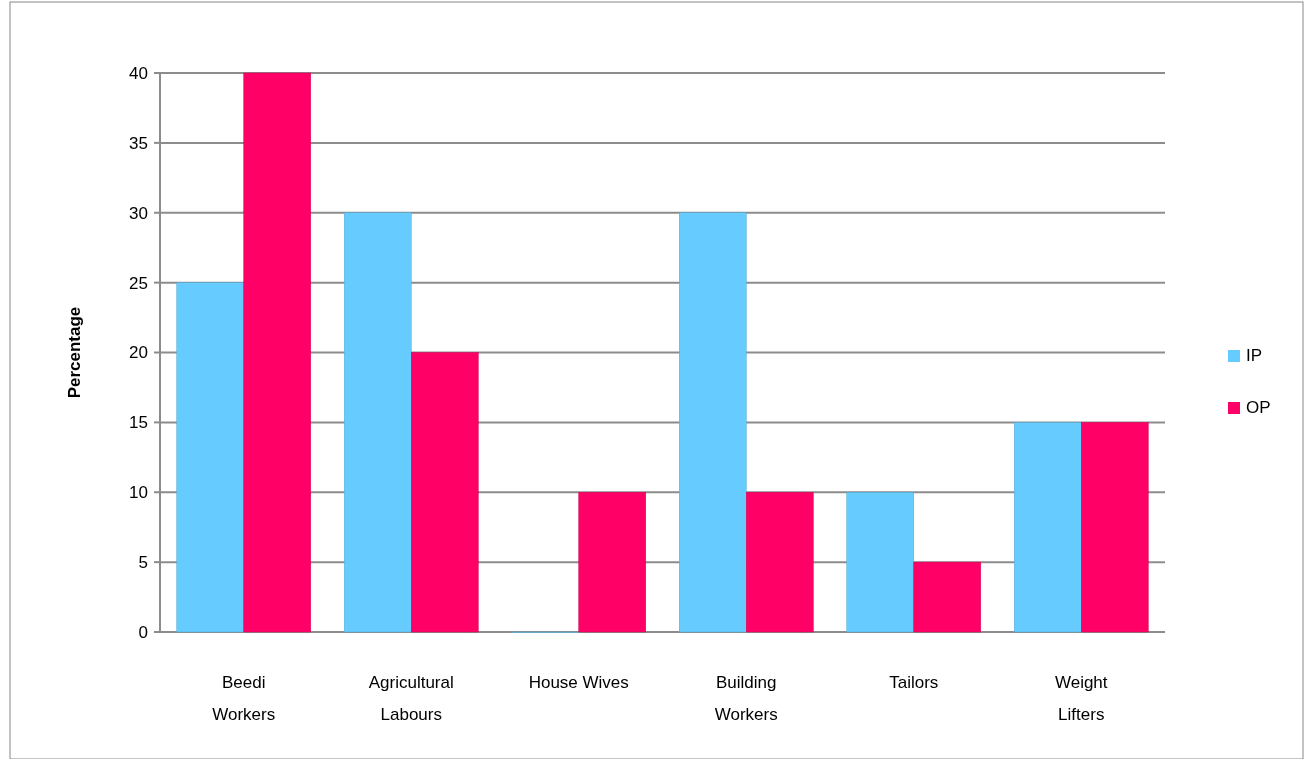  Describe the element at coordinates (1254, 355) in the screenshot. I see `legend-label: IP` at that location.